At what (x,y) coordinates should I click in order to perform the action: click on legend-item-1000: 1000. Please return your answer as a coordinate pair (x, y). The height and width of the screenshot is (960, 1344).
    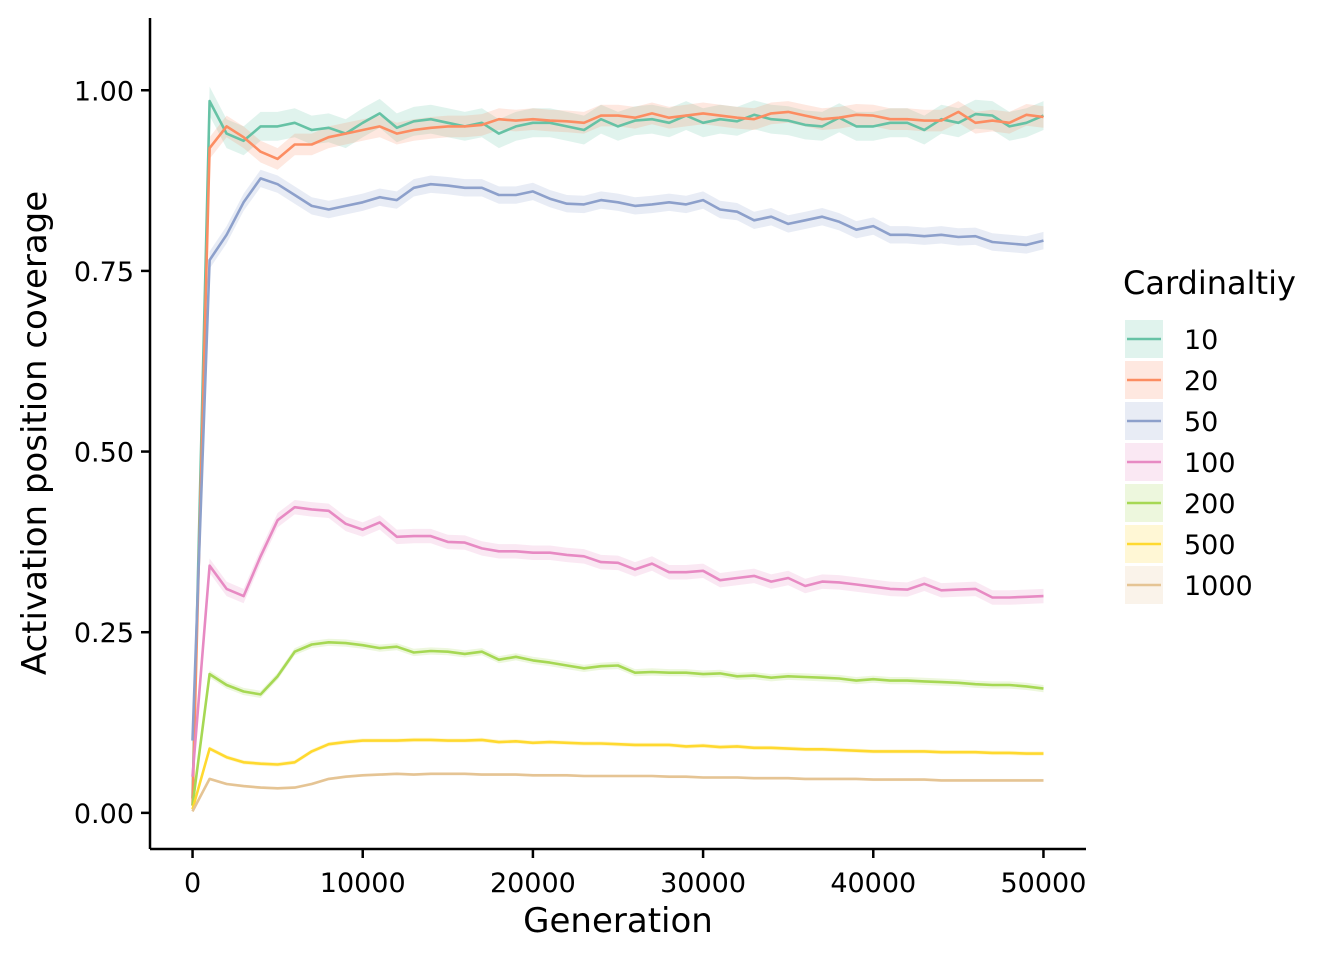
    Looking at the image, I should click on (1189, 585).